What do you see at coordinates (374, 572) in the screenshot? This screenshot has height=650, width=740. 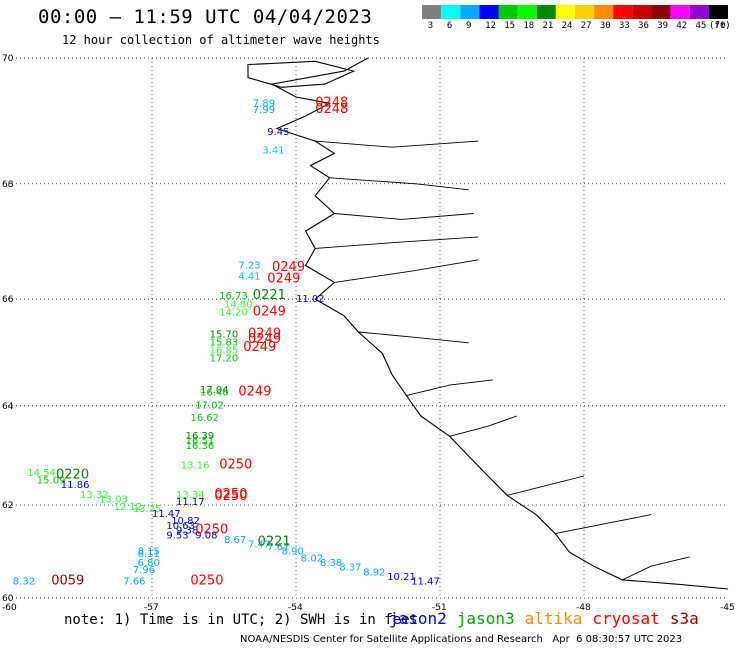 I see `wave-height-label: 8.92` at bounding box center [374, 572].